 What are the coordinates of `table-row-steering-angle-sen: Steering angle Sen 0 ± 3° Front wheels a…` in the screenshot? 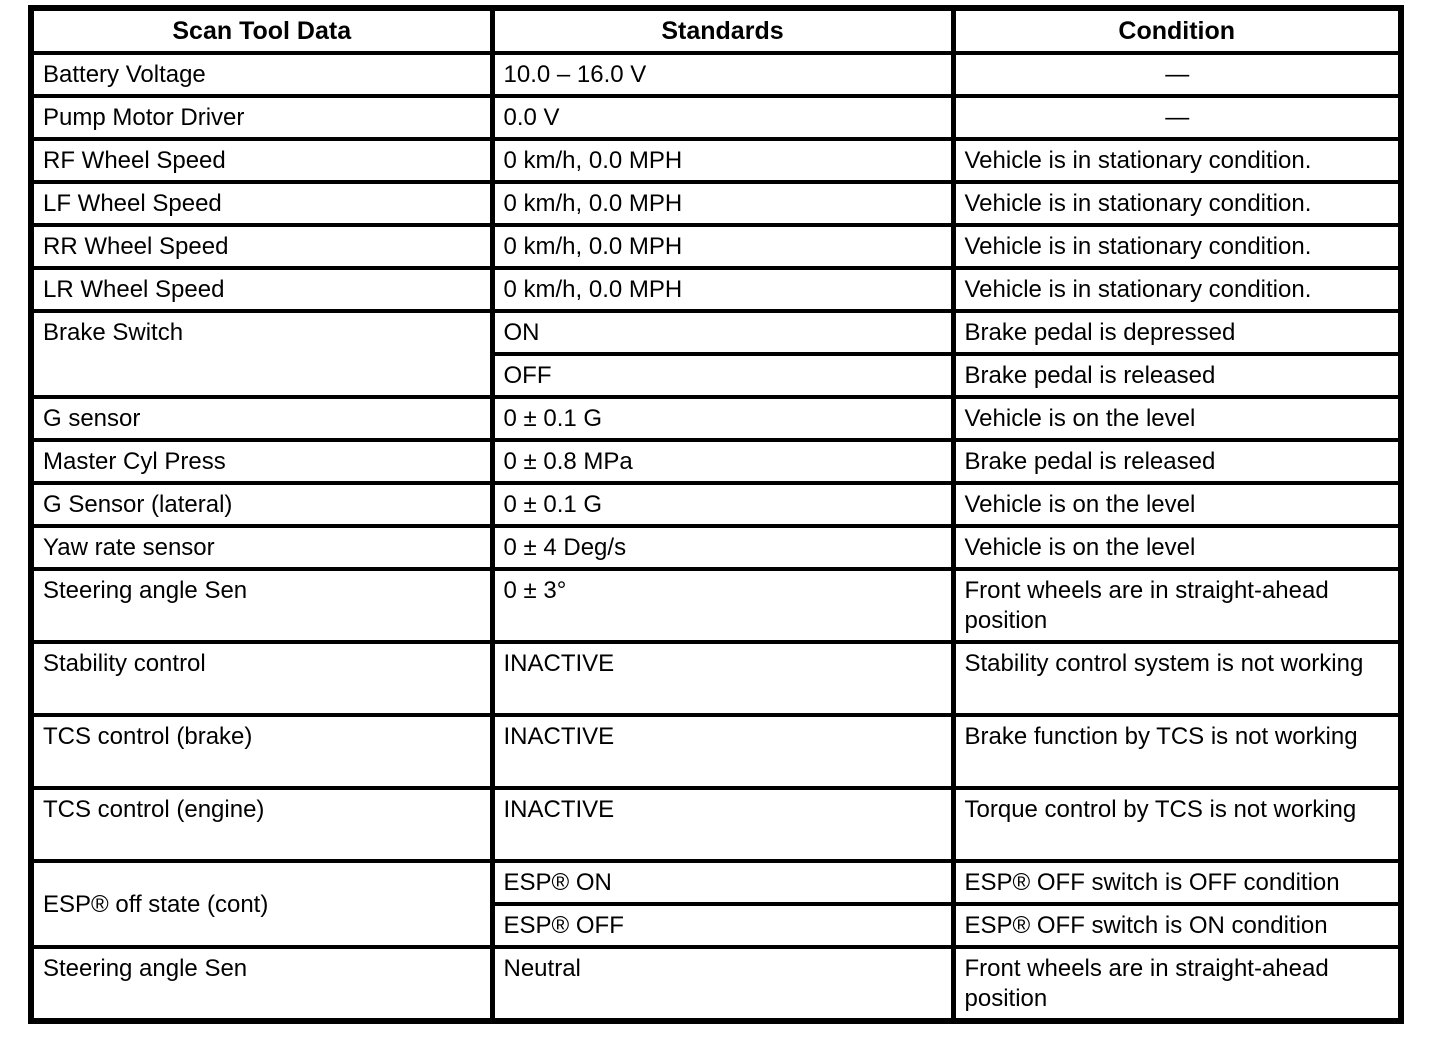 It's located at (716, 605).